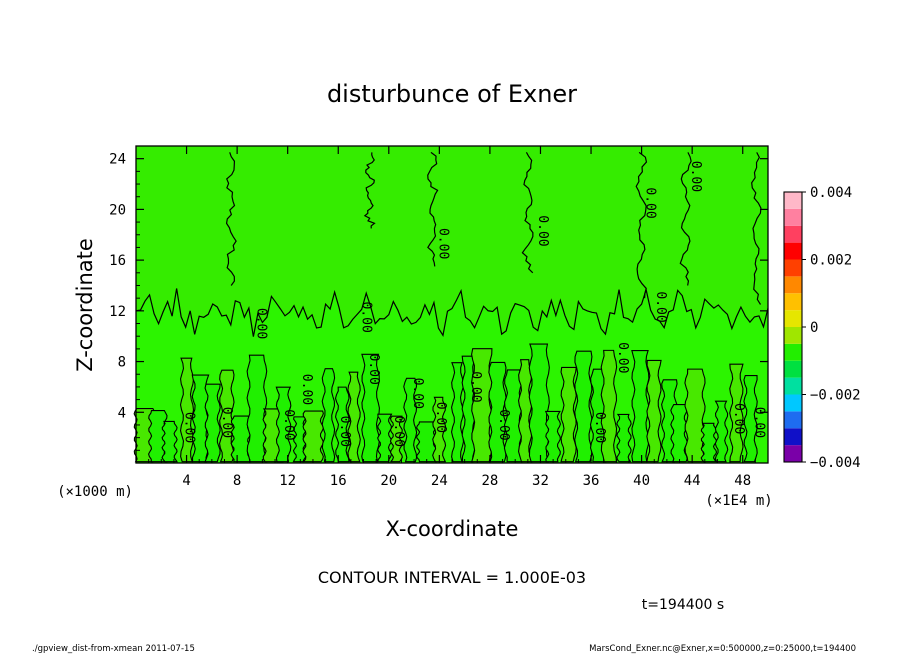  Describe the element at coordinates (338, 481) in the screenshot. I see `x-tick-label: 16` at that location.